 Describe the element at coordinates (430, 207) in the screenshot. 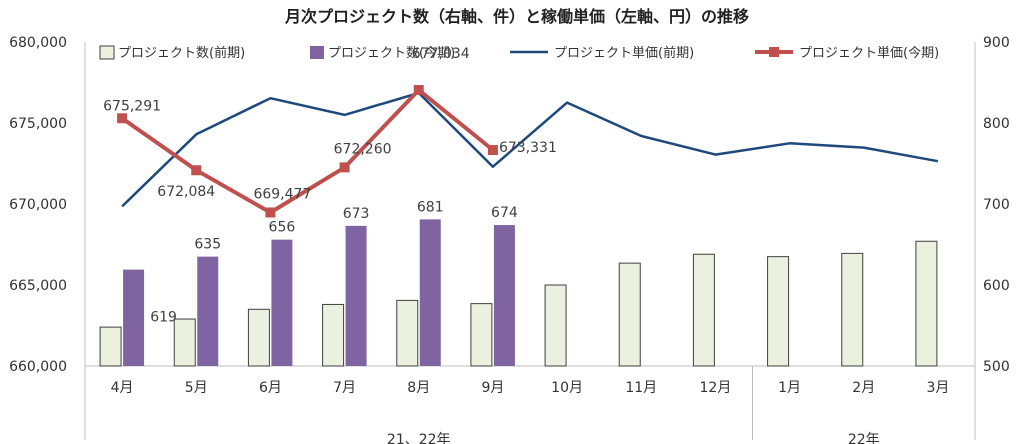

I see `bar-data-label: 681` at that location.